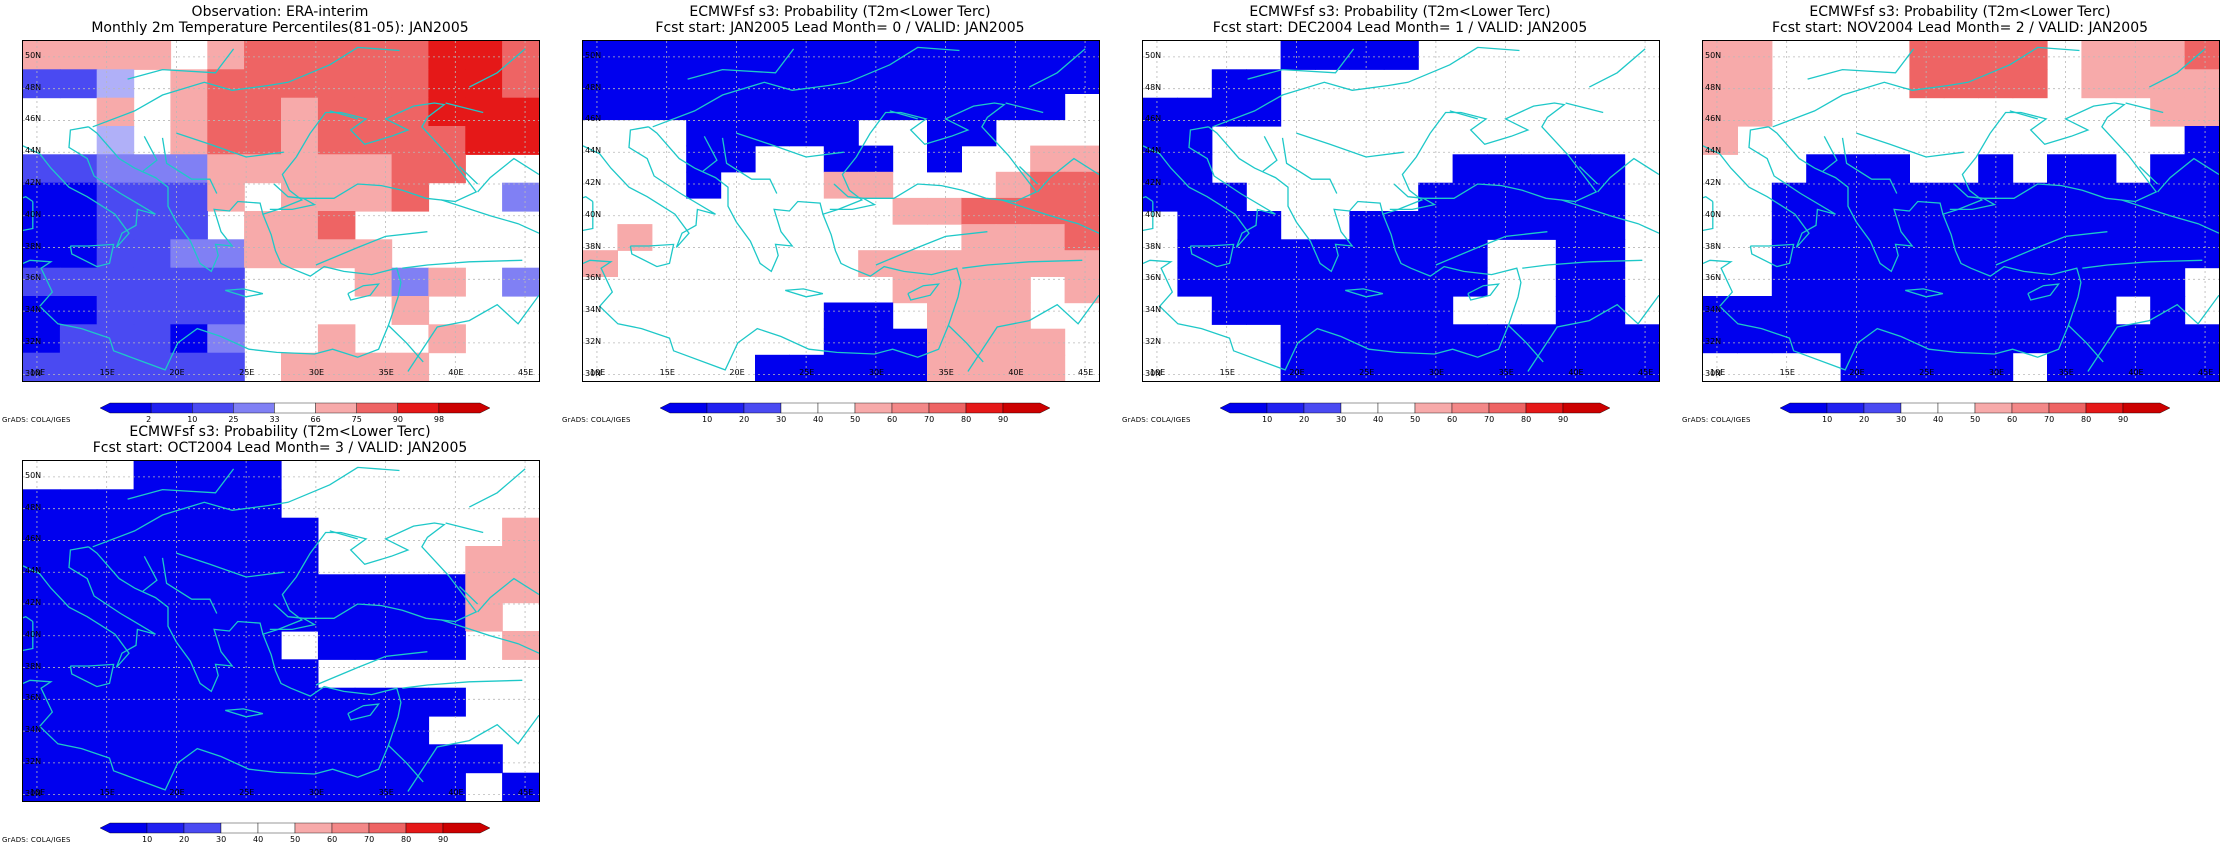 Image resolution: width=2240 pixels, height=844 pixels. I want to click on longitude-label: 40E, so click(1576, 372).